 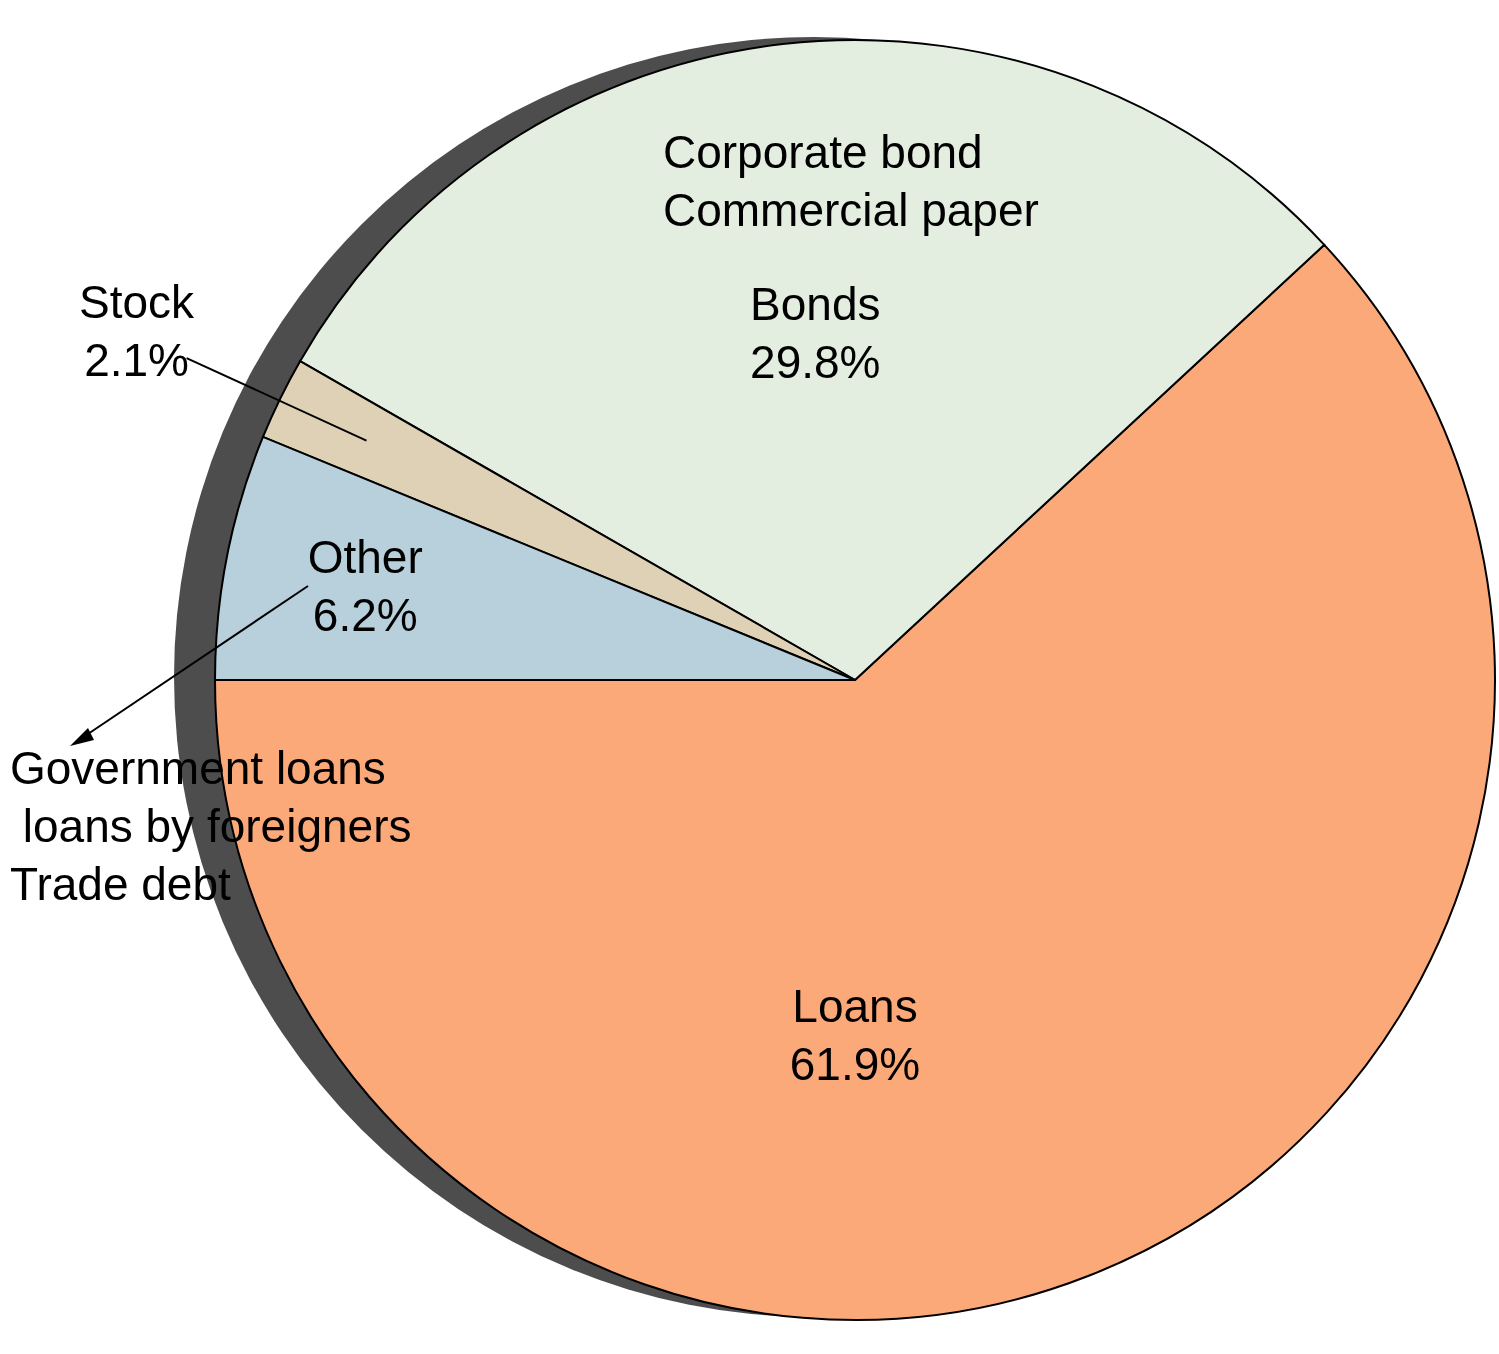 I want to click on data-label: 2.1%, so click(x=137, y=360).